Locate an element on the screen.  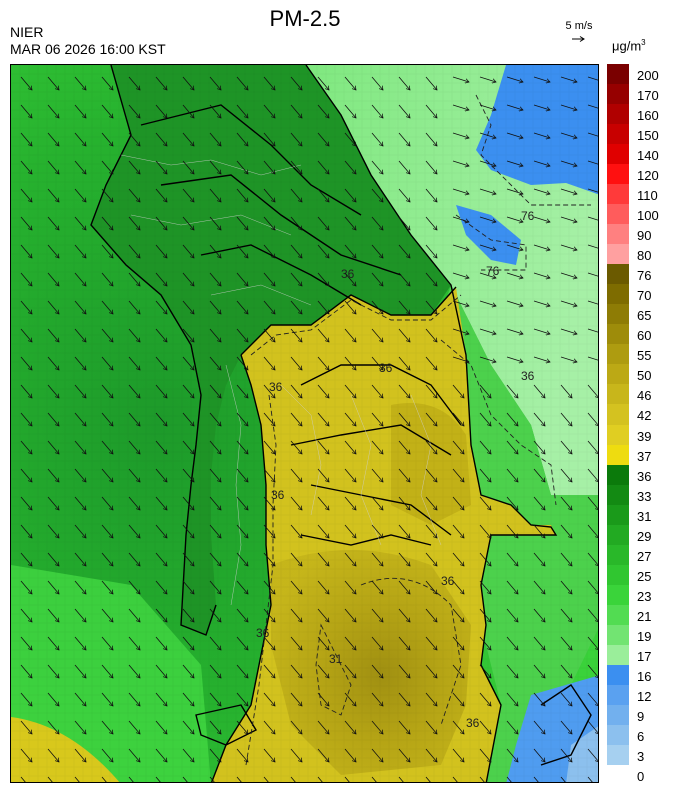
scale-label: 70 is located at coordinates (644, 296).